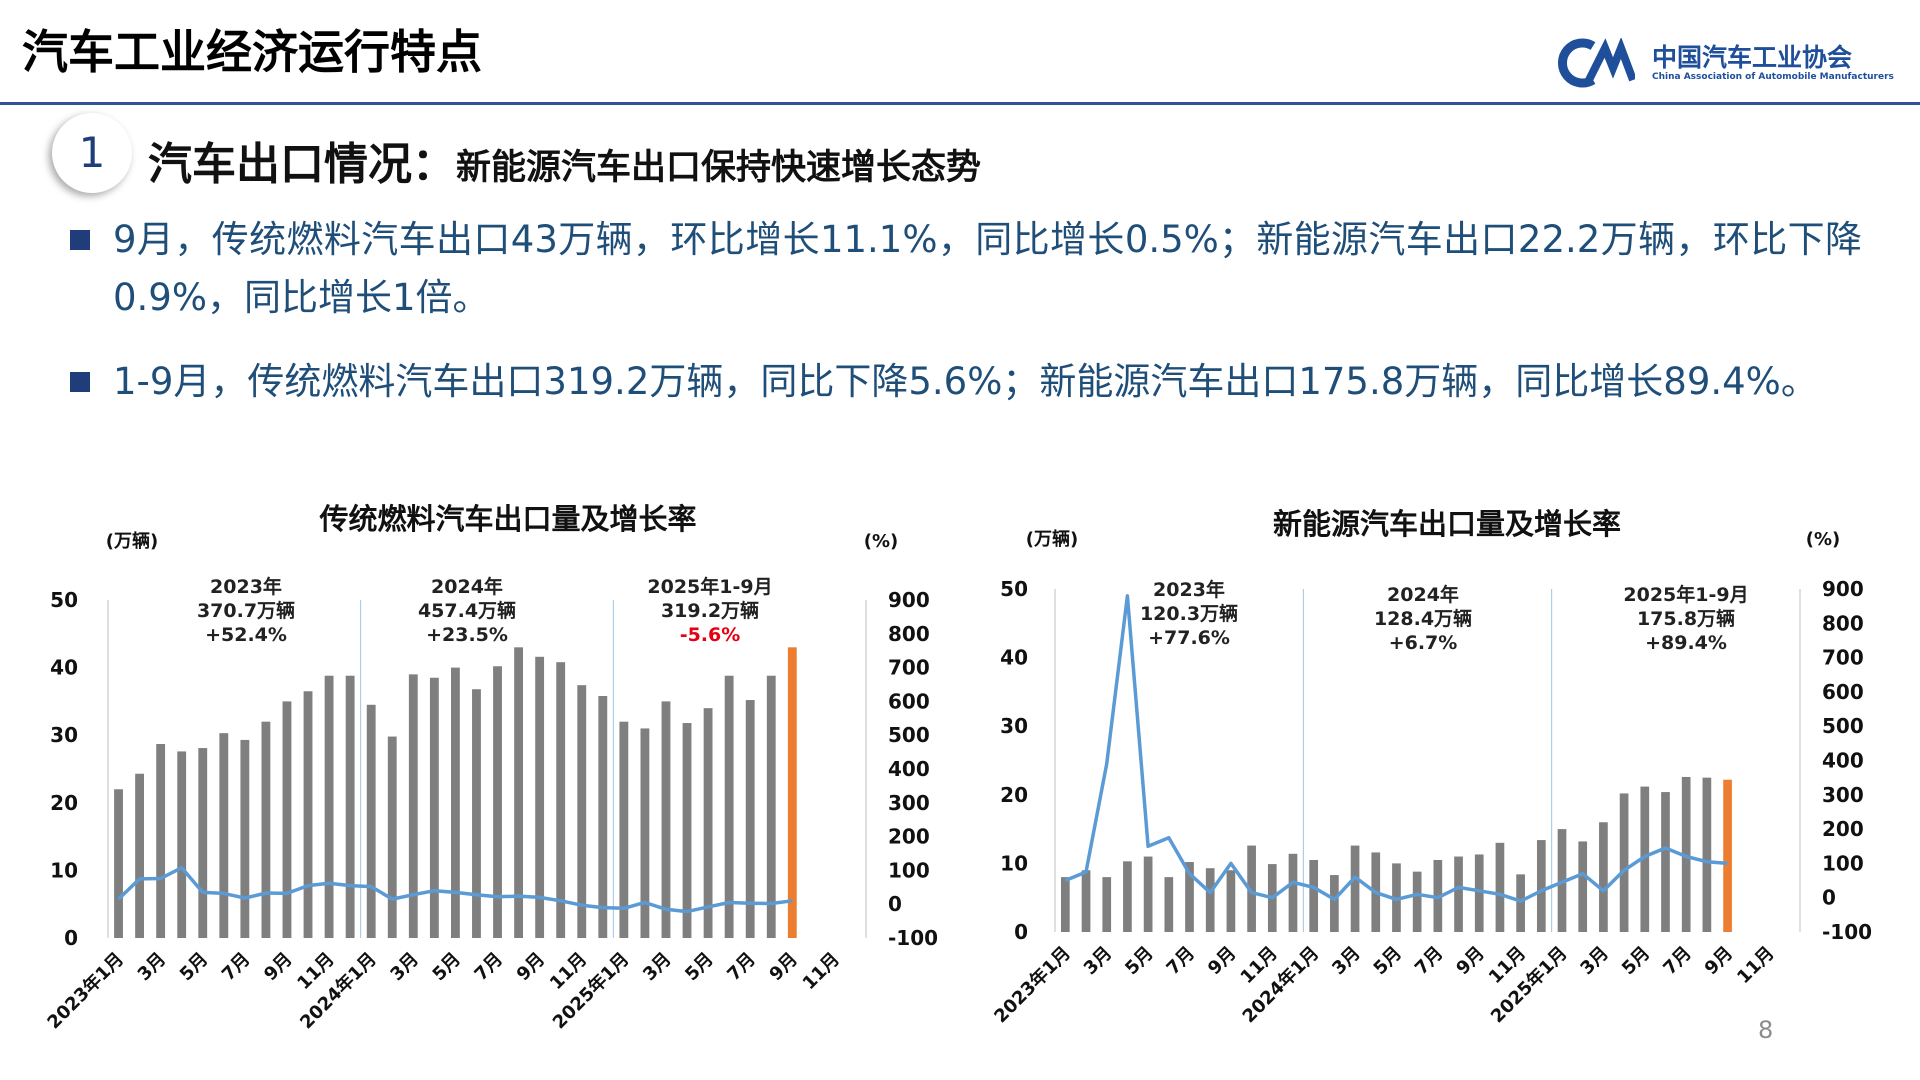 The height and width of the screenshot is (1080, 1920). I want to click on annotation: -5.6%, so click(710, 635).